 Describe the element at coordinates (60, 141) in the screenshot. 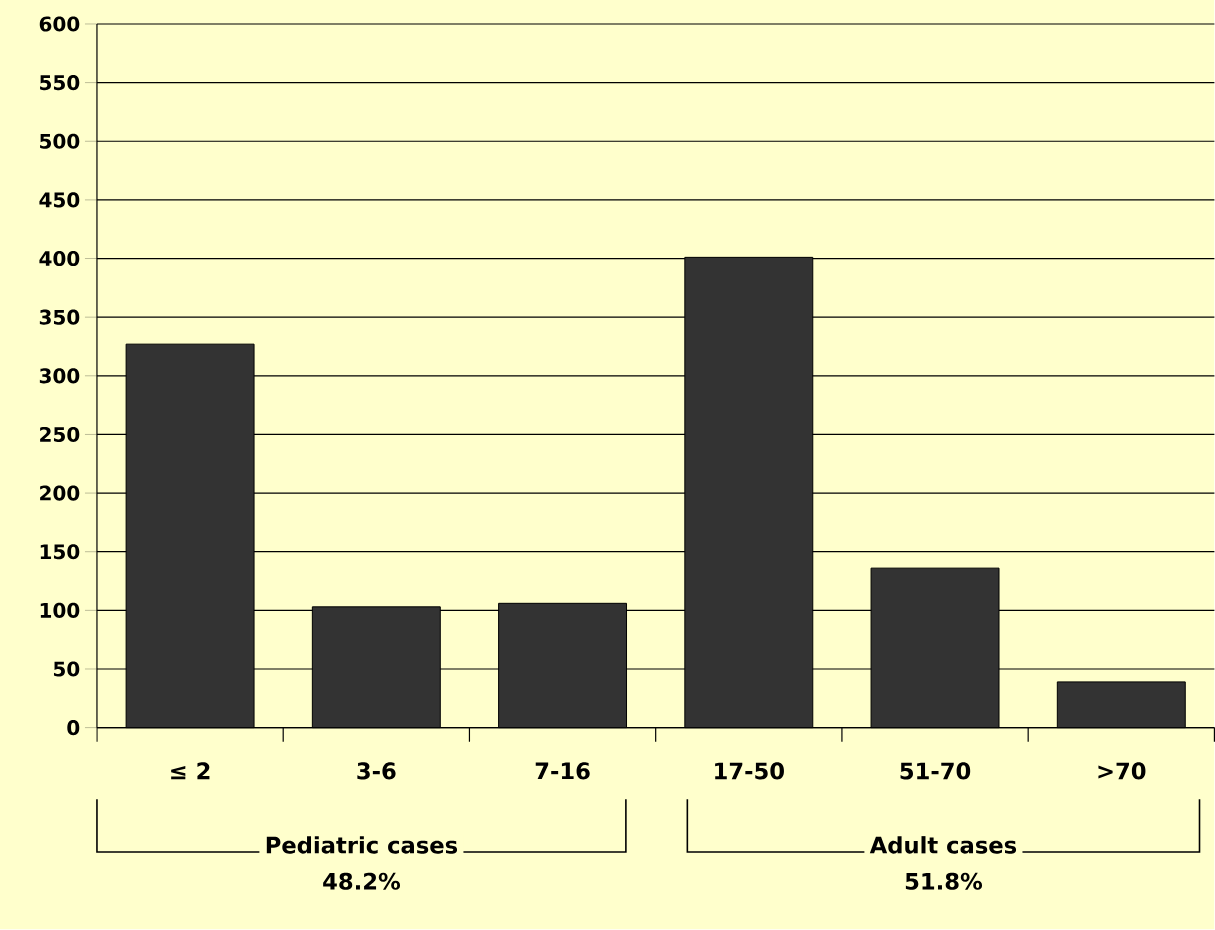

I see `y-tick-label: 500` at that location.